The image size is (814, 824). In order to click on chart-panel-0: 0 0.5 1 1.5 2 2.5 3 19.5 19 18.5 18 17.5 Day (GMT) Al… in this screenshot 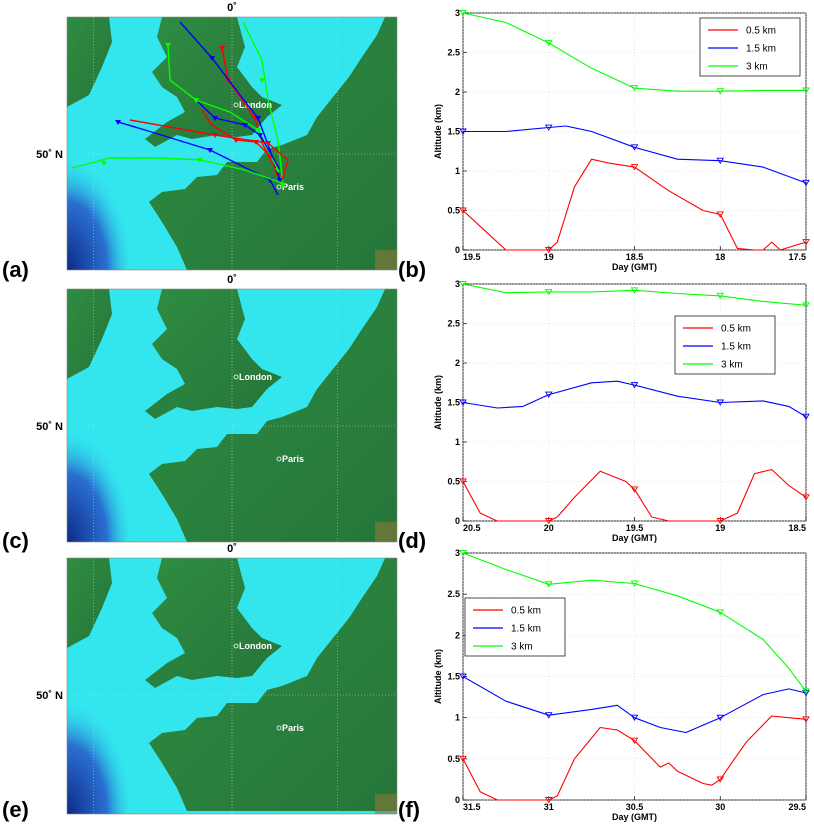, I will do `click(621, 140)`.